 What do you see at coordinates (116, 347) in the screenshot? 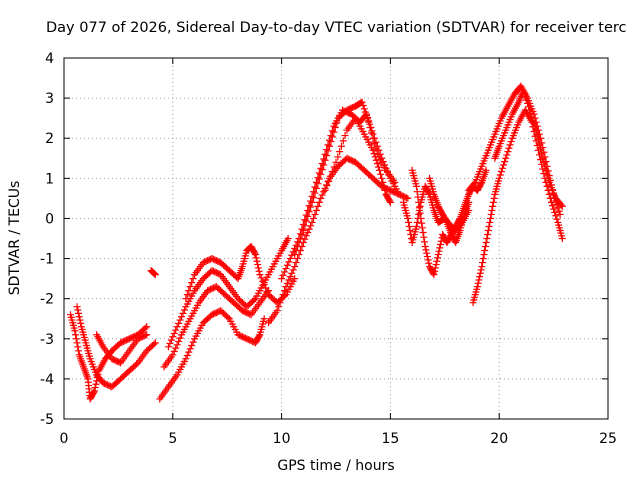
I see `series-B` at bounding box center [116, 347].